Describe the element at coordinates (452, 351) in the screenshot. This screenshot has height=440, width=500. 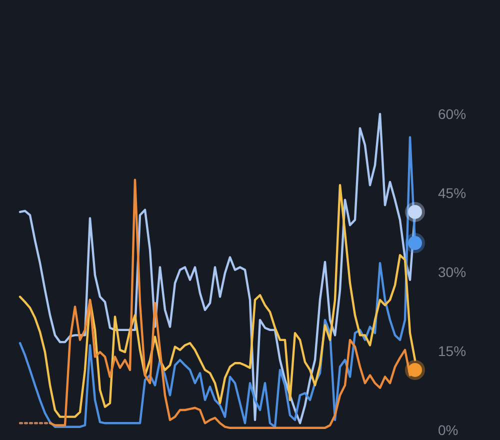
I see `y-tick-label: 15%` at that location.